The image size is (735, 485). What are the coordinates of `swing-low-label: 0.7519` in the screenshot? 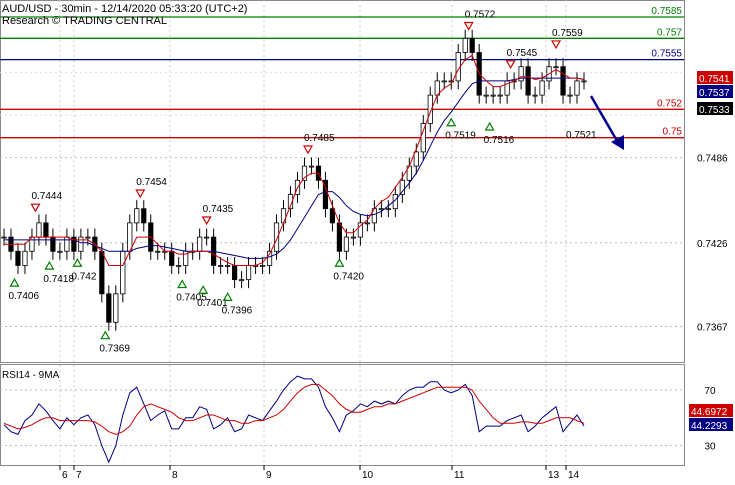 It's located at (460, 136).